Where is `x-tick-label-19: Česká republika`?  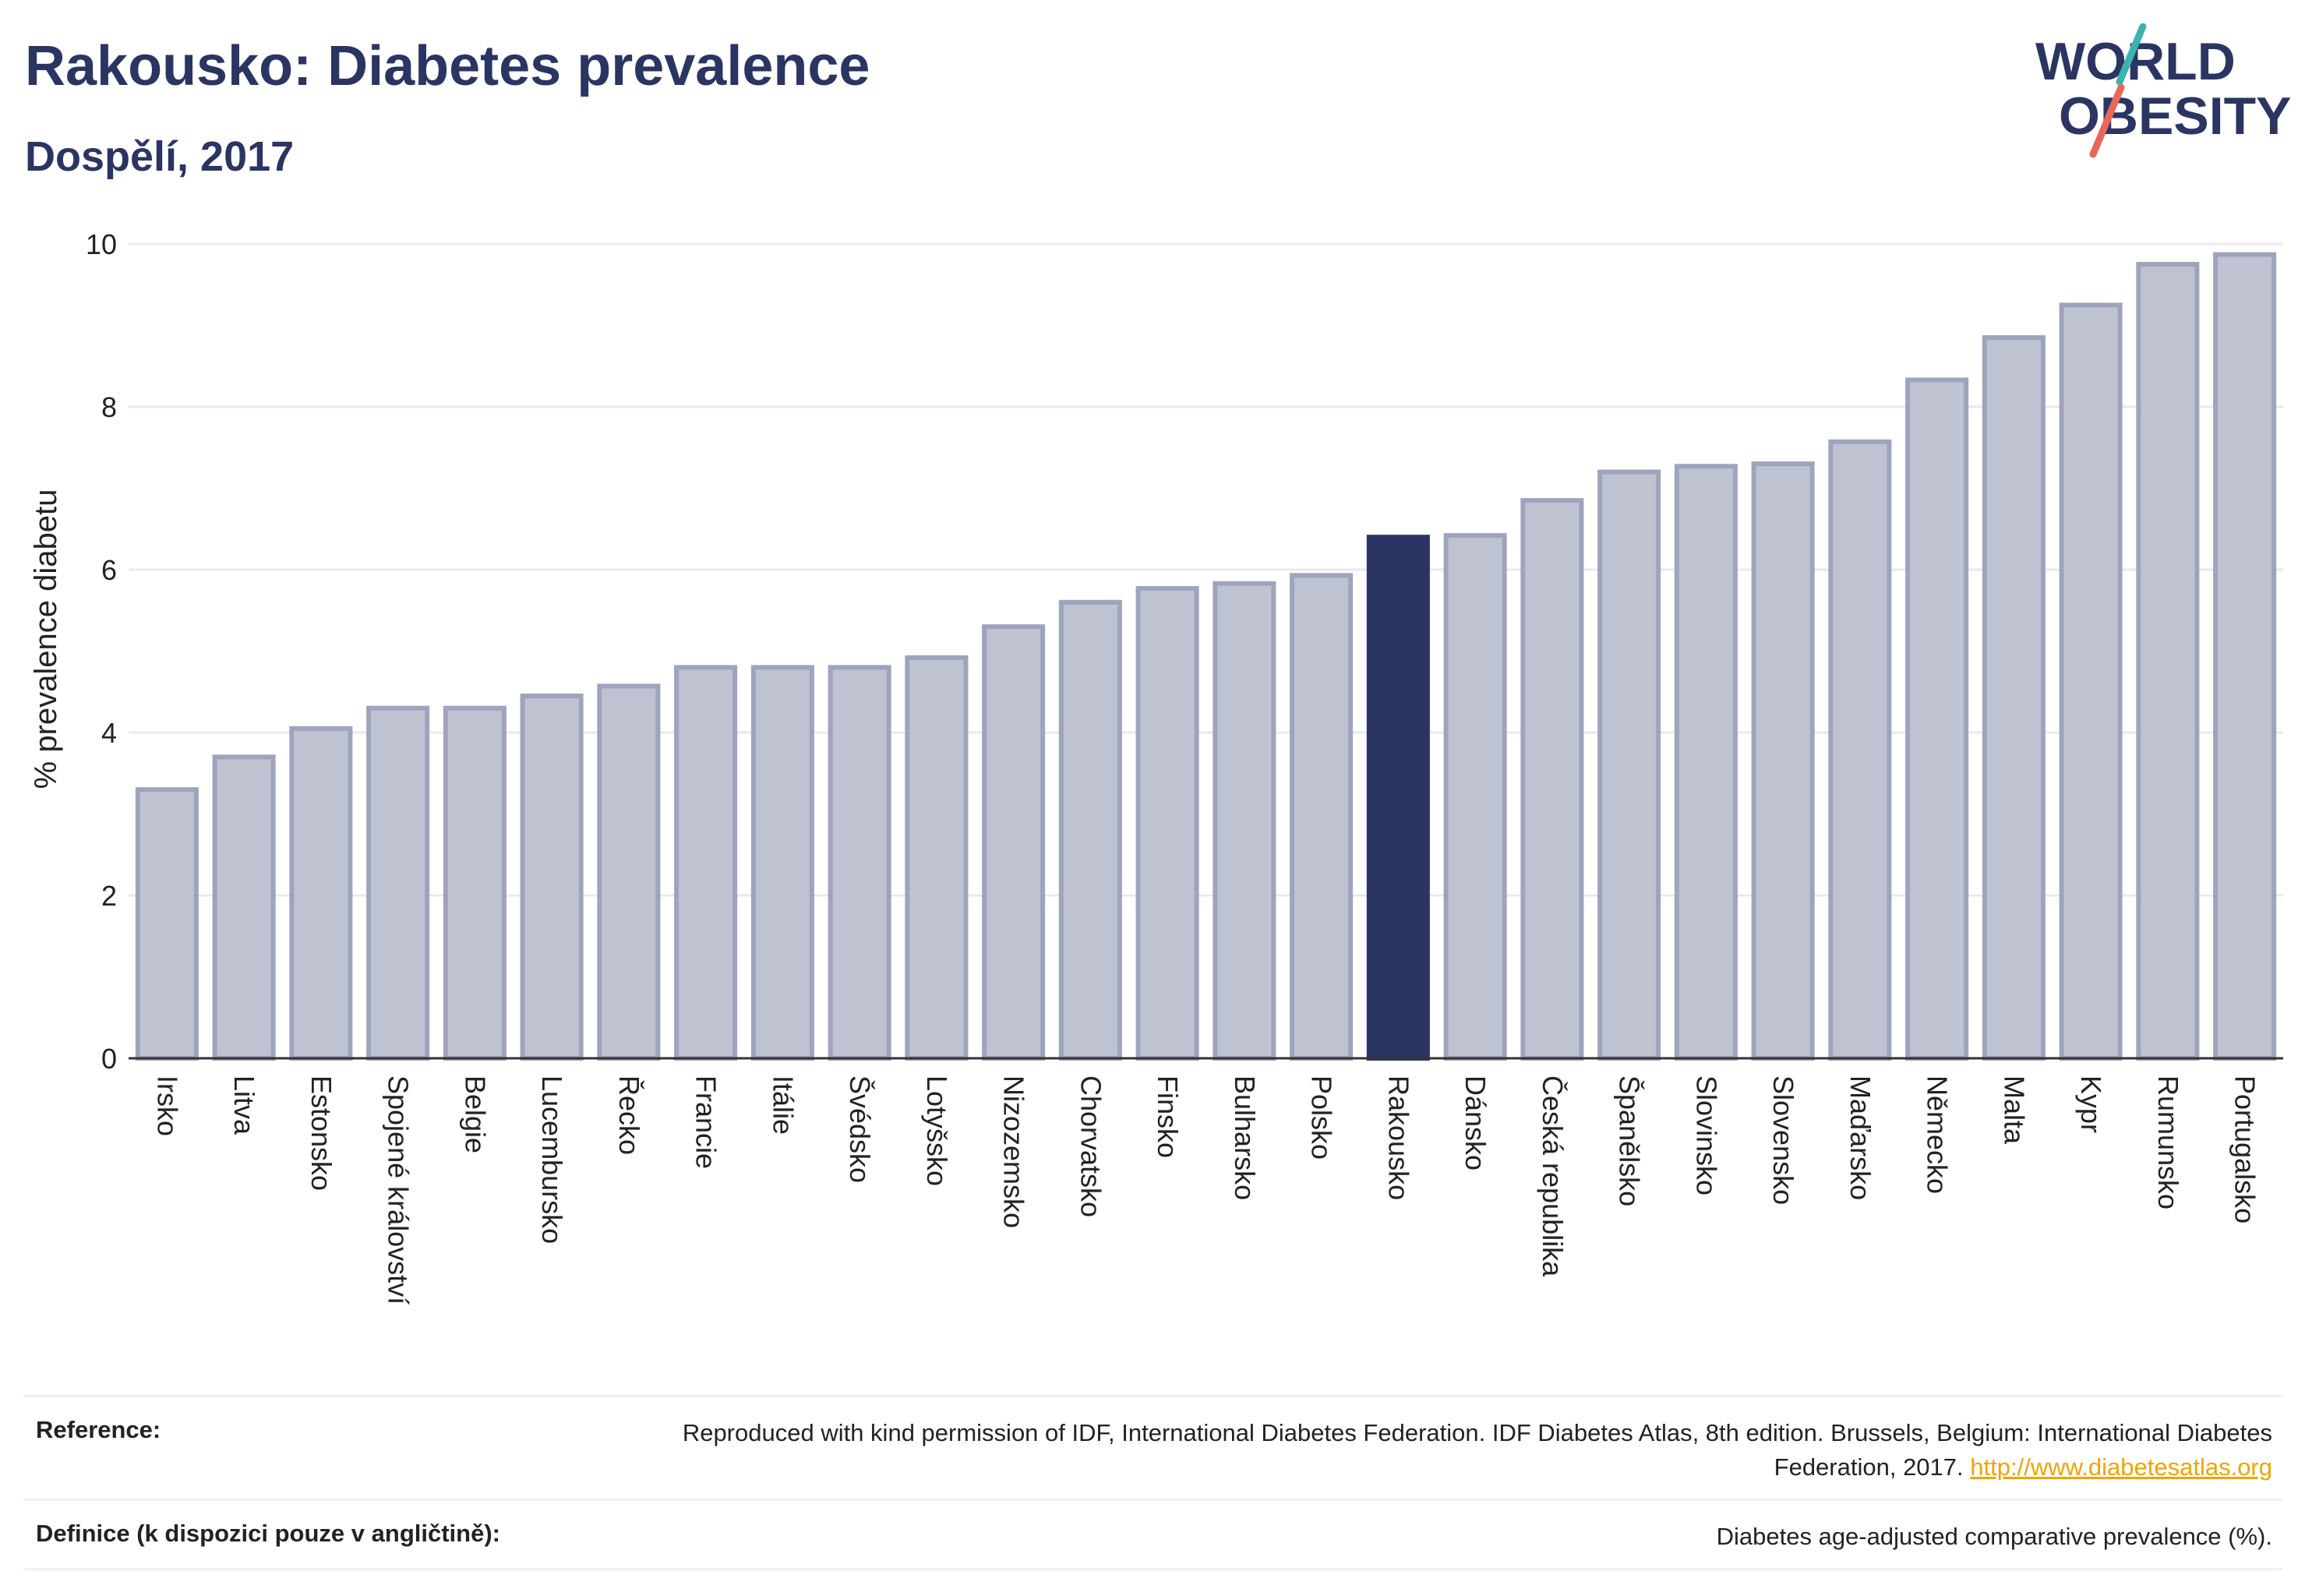 x-tick-label-19: Česká republika is located at coordinates (1553, 1176).